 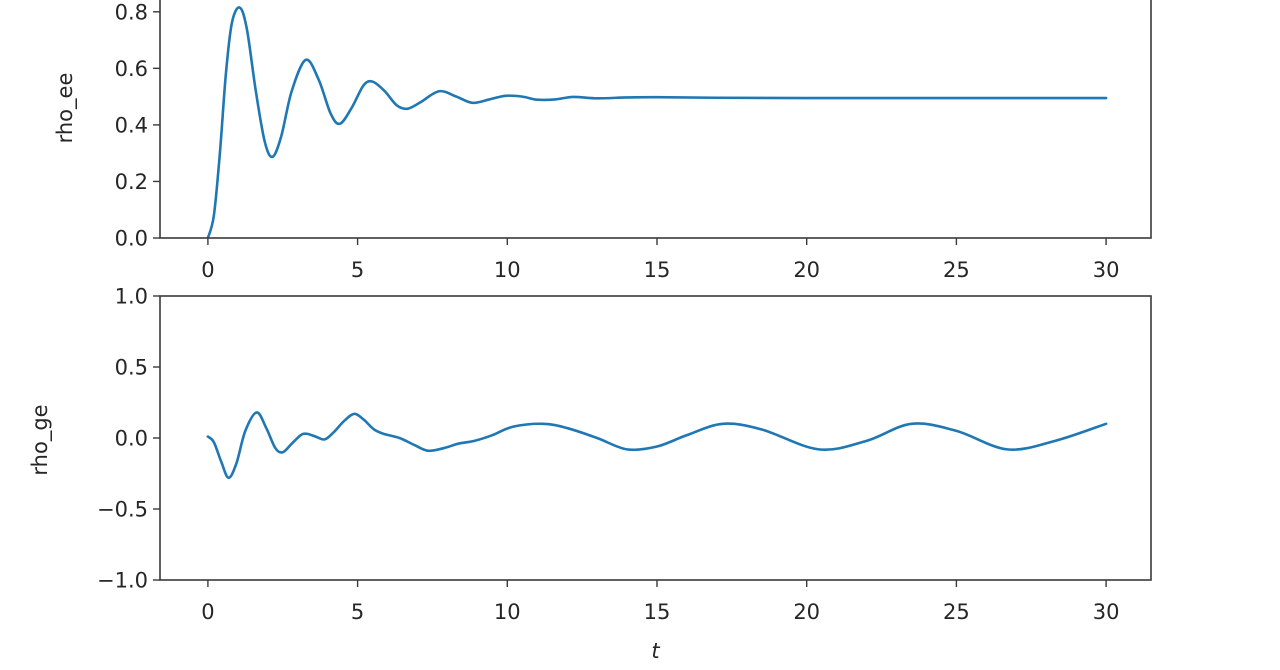 I want to click on y-axis-label-rho-ge: rho_ge, so click(x=40, y=439).